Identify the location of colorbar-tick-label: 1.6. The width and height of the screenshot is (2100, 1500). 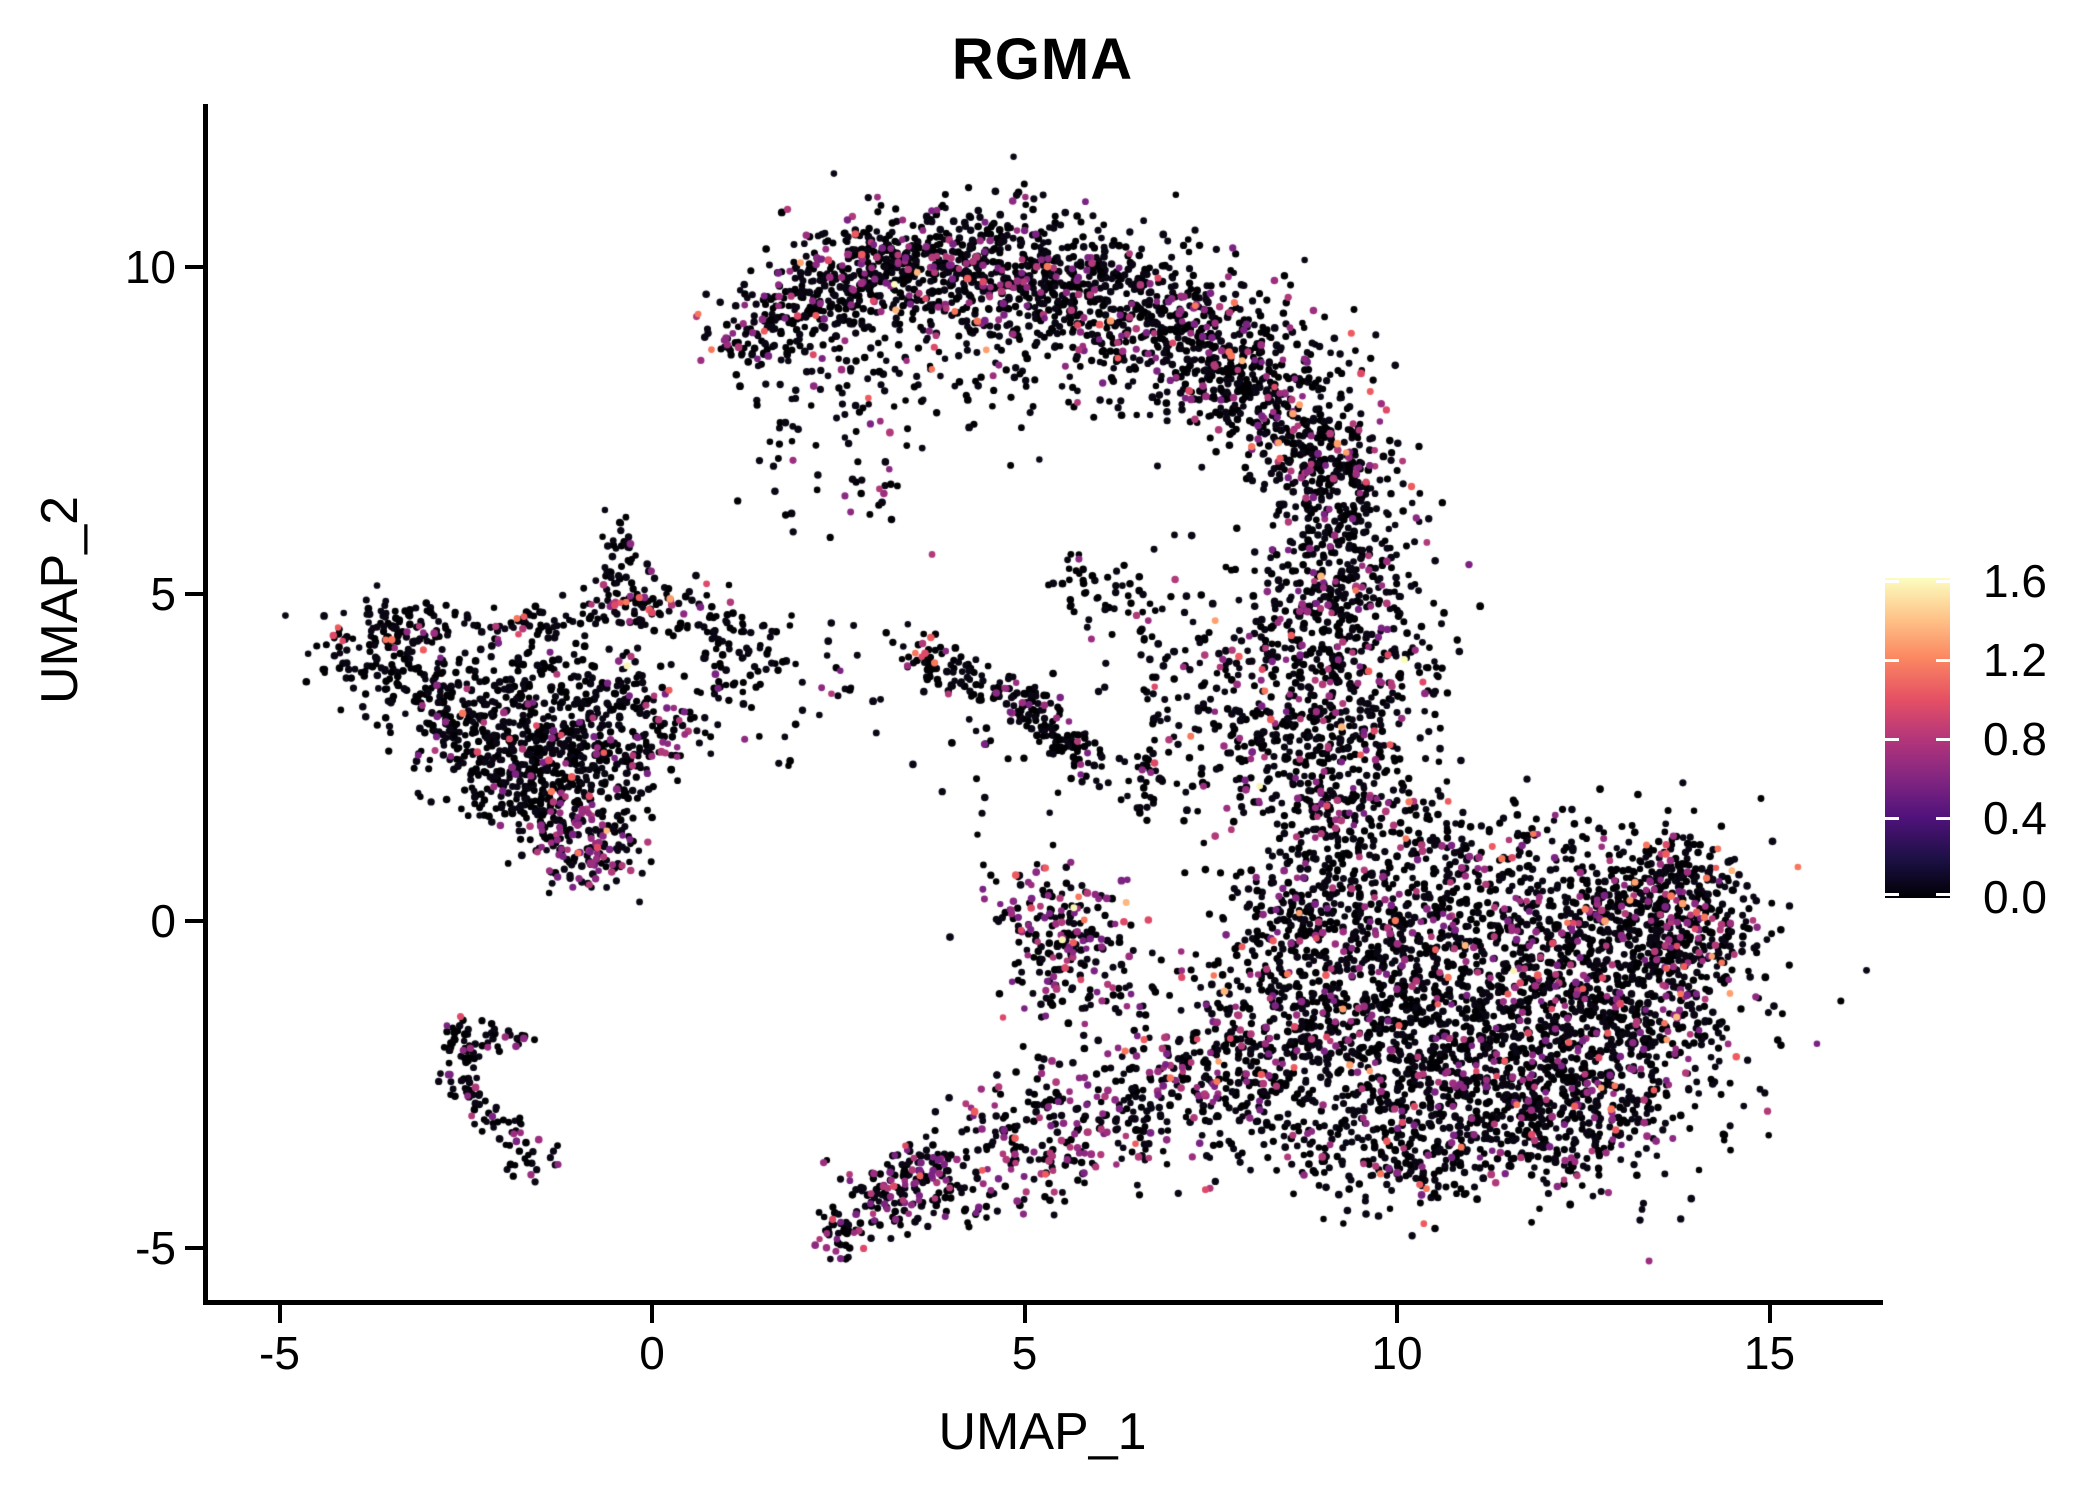
(2015, 580).